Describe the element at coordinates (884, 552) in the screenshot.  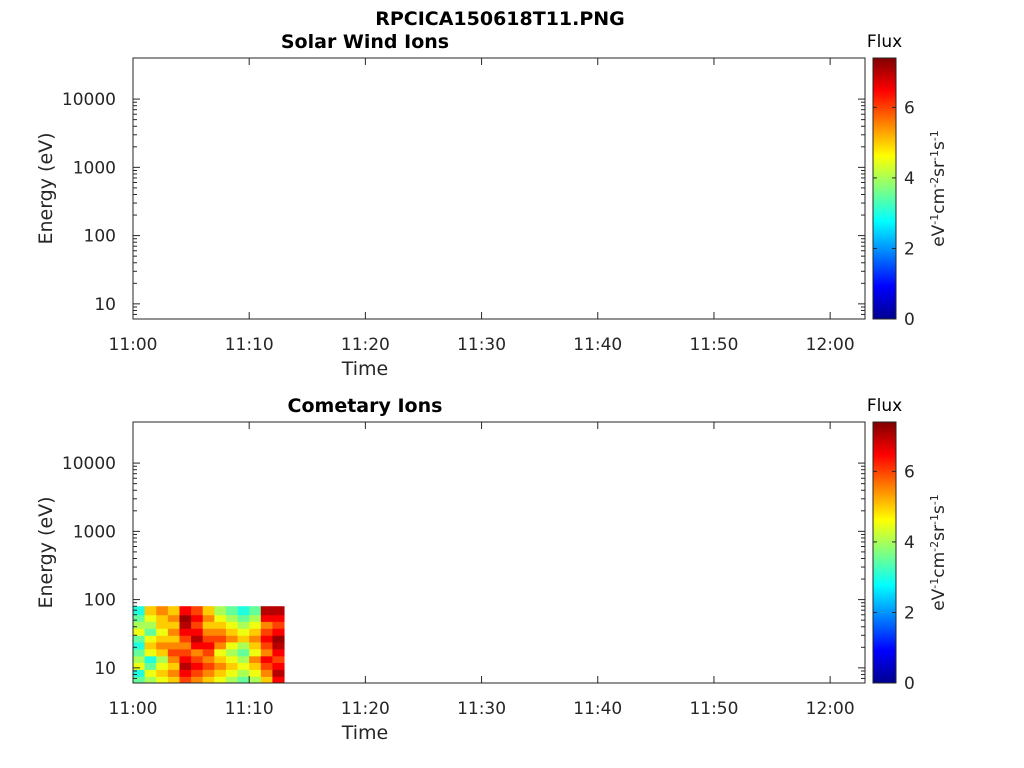
I see `colorbar` at that location.